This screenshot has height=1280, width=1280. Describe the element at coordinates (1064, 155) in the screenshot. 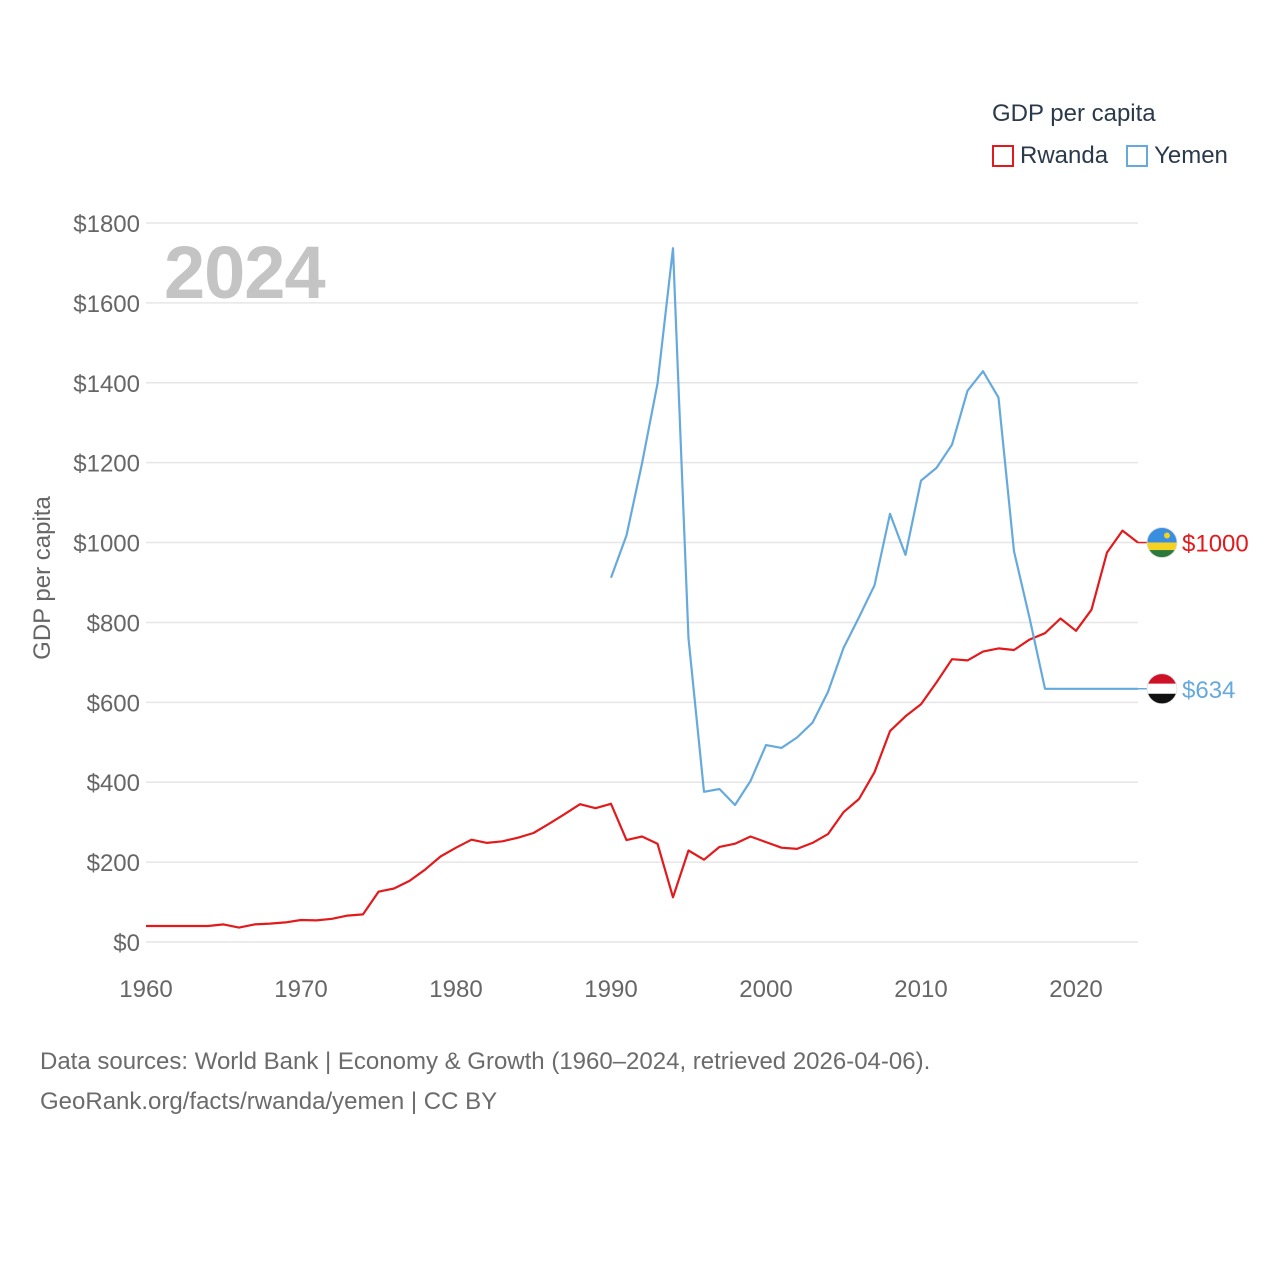

I see `legend-label-rwanda: Rwanda` at that location.